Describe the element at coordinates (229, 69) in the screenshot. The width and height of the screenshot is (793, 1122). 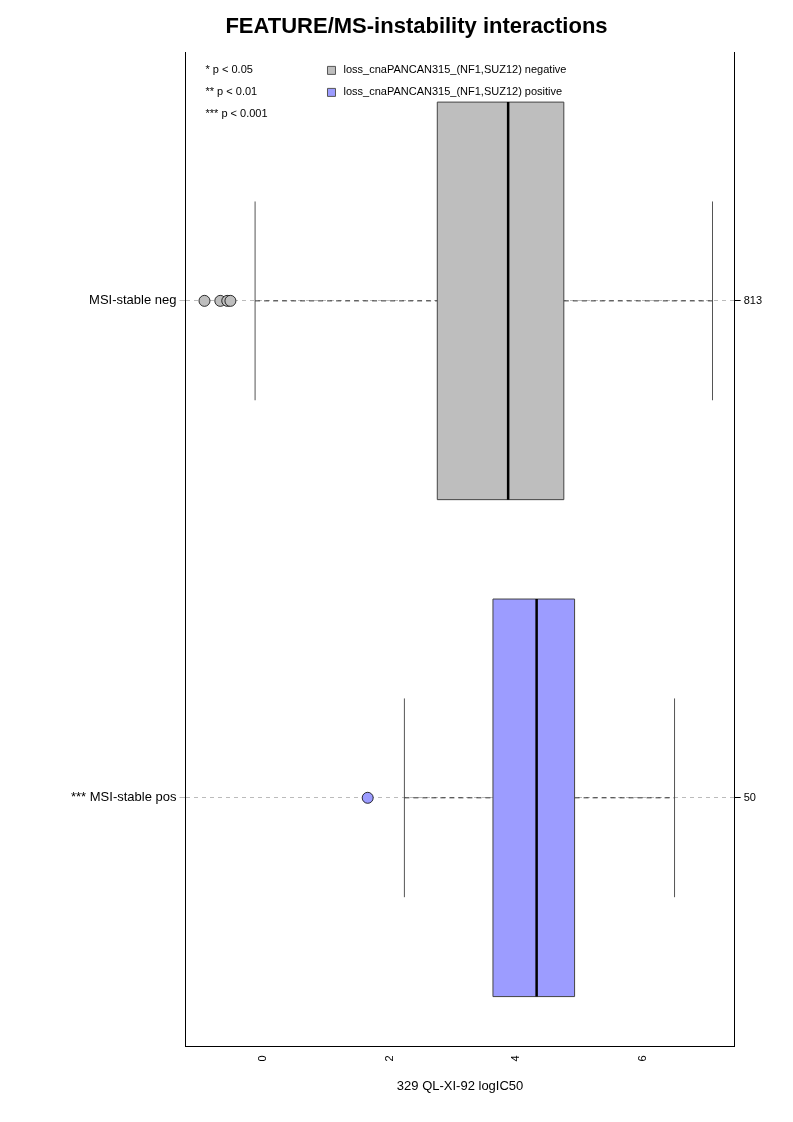
I see `annotation: * p < 0.05` at that location.